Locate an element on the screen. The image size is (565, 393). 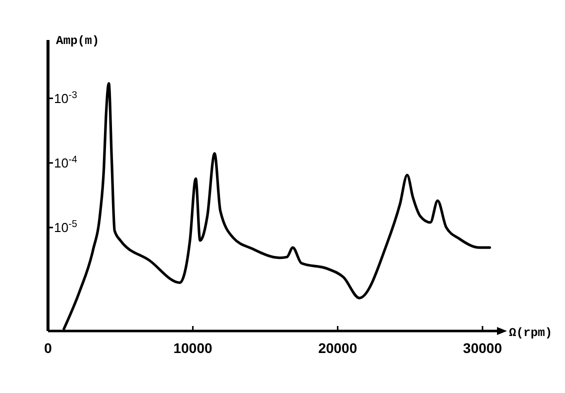
y-axis-title: Amp(m) is located at coordinates (78, 41).